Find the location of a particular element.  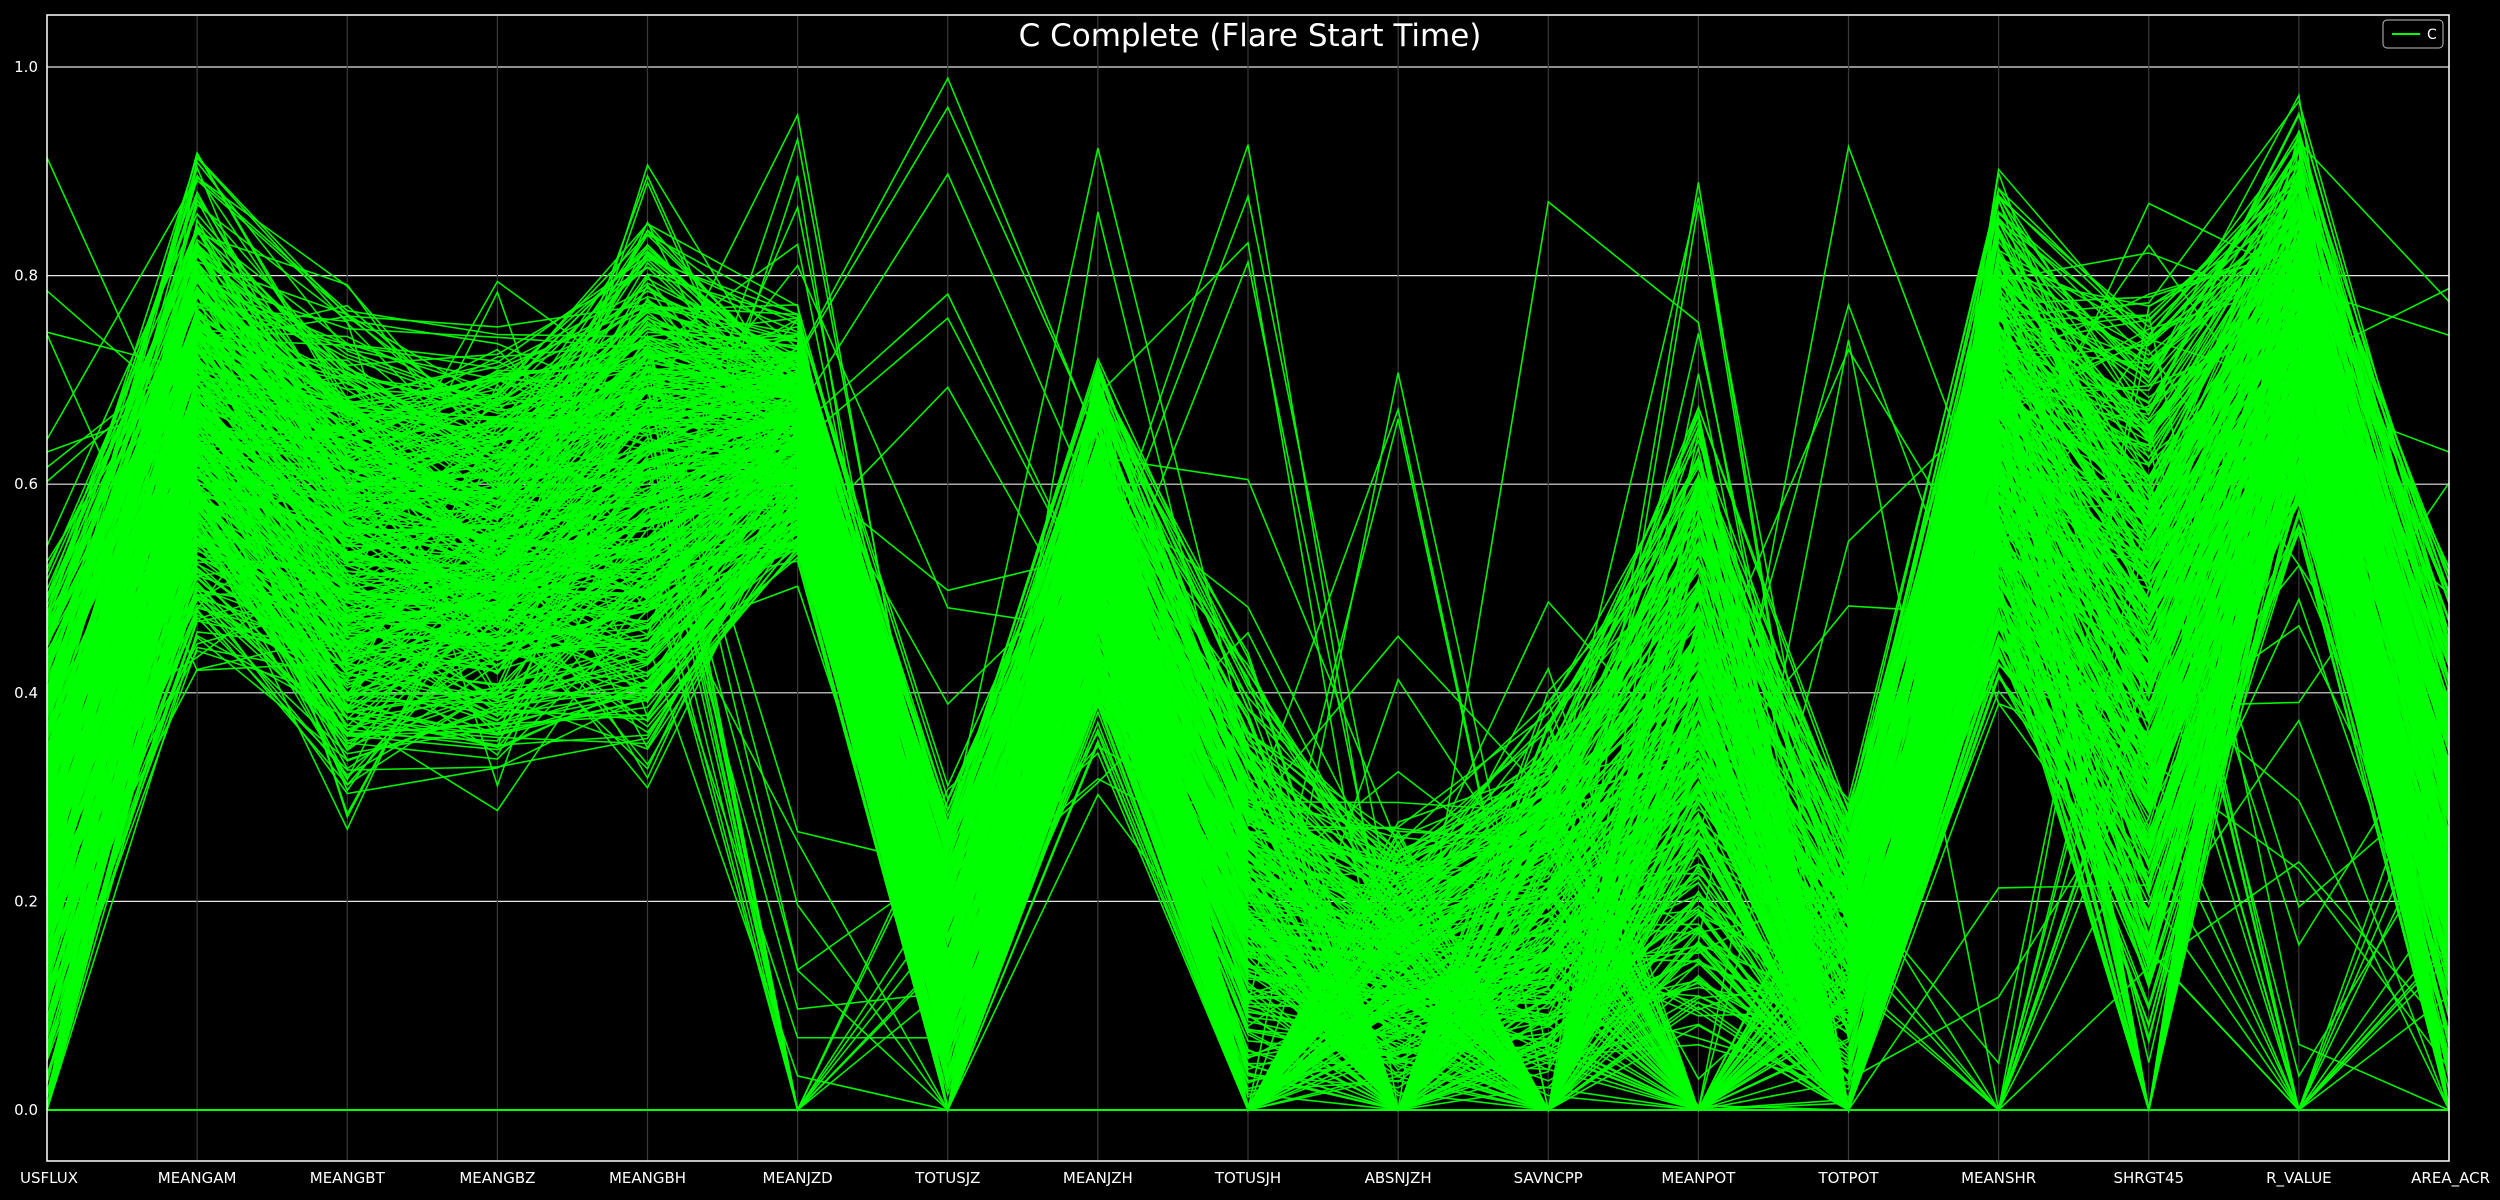

y-tick-labels: 0.0 0.2 0.4 0.6 0.8 1.0 is located at coordinates (26, 588).